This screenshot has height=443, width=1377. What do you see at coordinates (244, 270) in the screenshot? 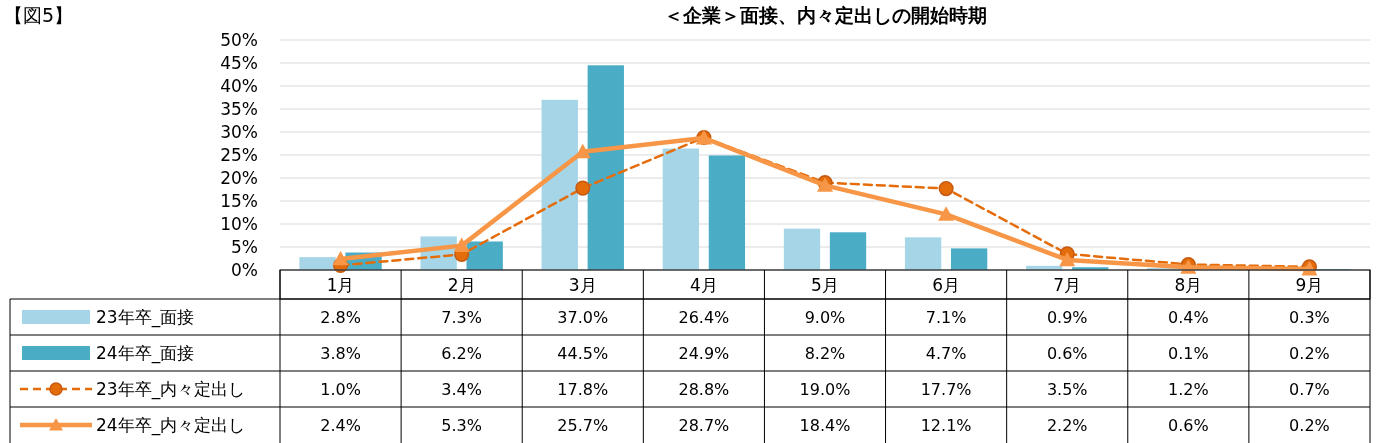
I see `y-tick-label: 0%` at bounding box center [244, 270].